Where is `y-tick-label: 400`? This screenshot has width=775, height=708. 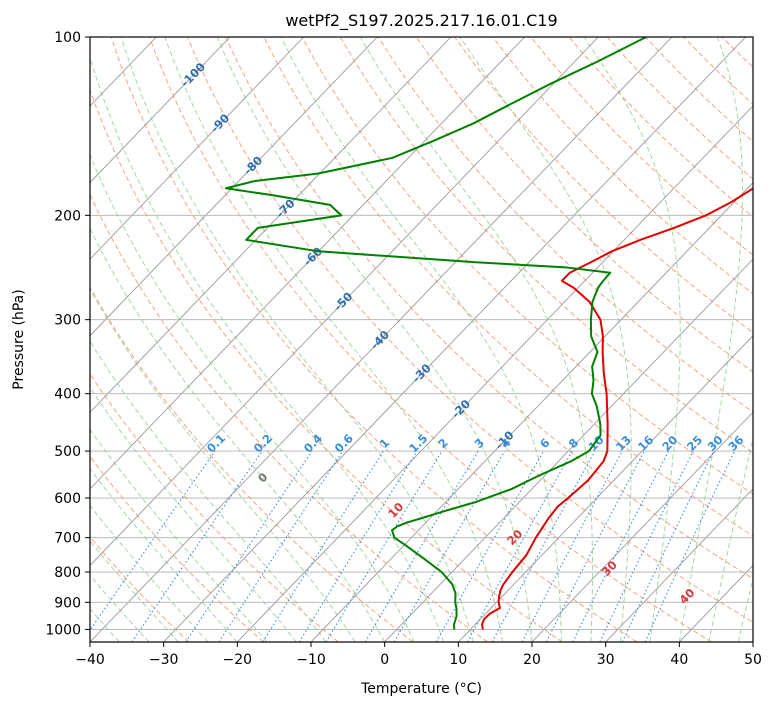 y-tick-label: 400 is located at coordinates (67, 395).